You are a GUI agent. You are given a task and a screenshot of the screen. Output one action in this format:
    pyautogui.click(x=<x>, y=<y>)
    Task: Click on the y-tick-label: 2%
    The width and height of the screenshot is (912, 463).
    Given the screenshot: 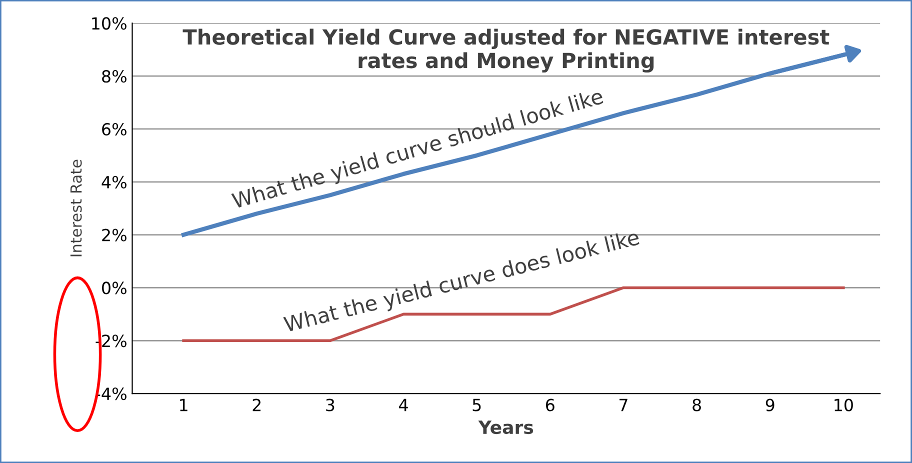 What is the action you would take?
    pyautogui.click(x=114, y=235)
    